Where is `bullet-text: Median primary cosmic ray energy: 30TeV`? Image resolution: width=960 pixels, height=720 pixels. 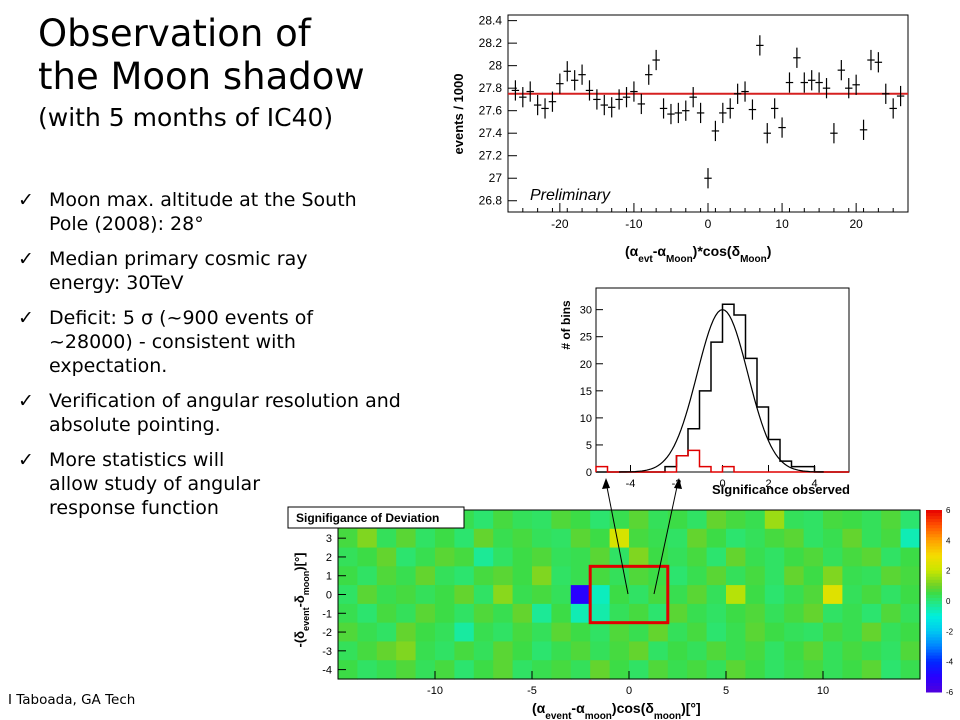 bullet-text: Median primary cosmic ray energy: 30TeV is located at coordinates (178, 271).